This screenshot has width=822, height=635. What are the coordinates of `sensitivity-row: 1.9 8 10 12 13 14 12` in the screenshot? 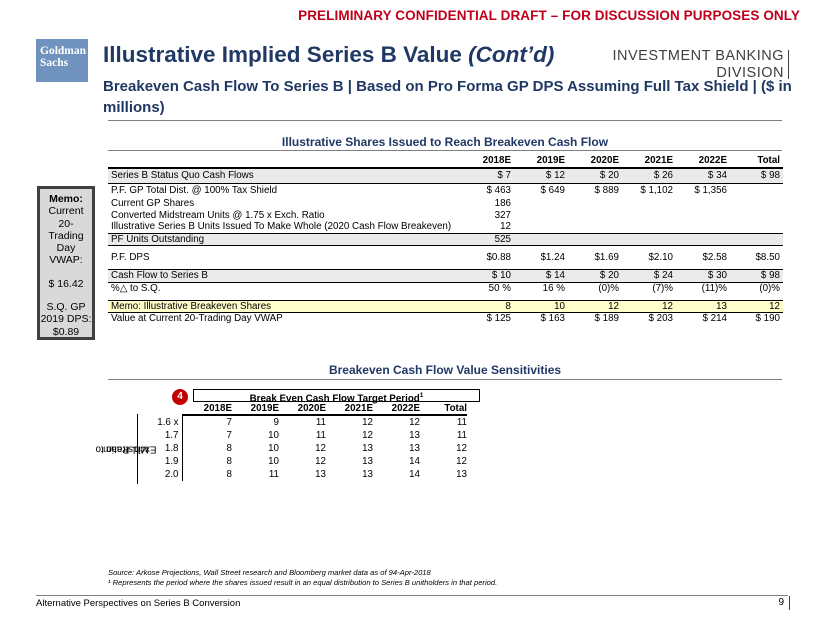 It's located at (303, 461).